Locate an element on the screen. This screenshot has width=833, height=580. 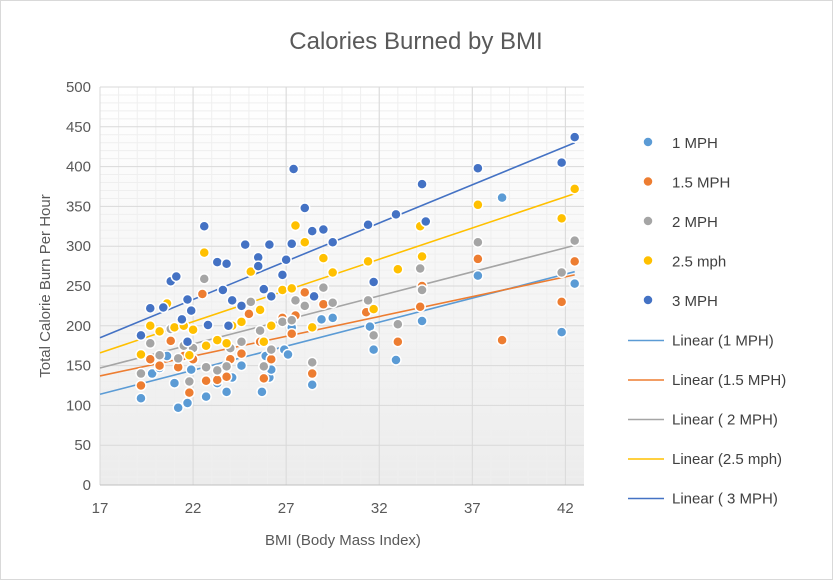
legend-label: 2.5 mph is located at coordinates (699, 262).